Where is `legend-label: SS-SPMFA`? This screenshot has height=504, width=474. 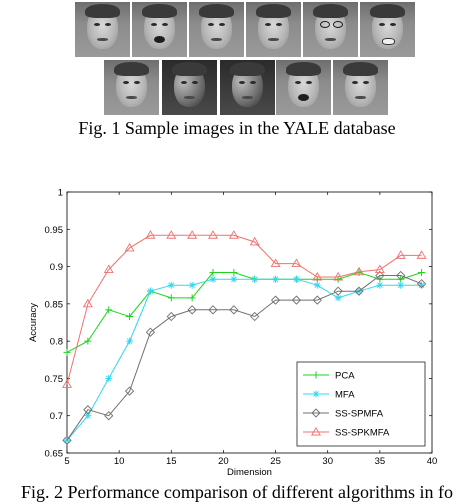 legend-label: SS-SPMFA is located at coordinates (359, 414).